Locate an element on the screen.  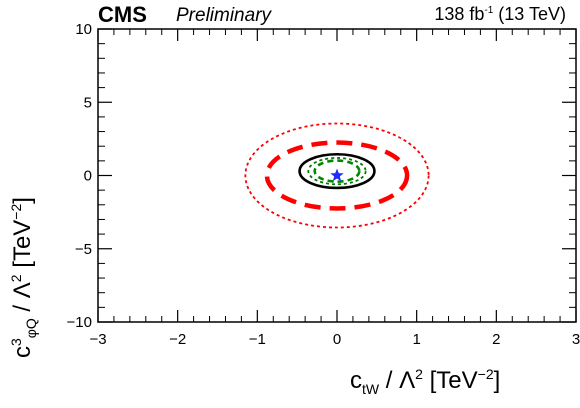
x-axis-rest: / Λ is located at coordinates (397, 380).